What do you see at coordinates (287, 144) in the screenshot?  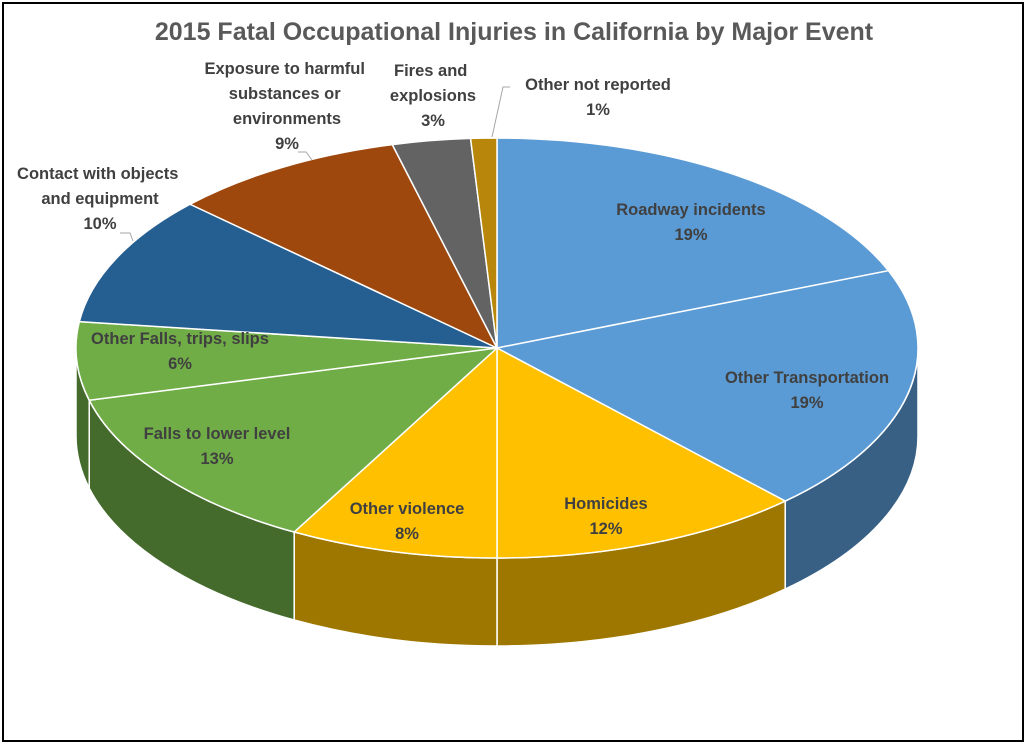 I see `pct-exposure-to-harmful-substances-or-environments: 9%` at bounding box center [287, 144].